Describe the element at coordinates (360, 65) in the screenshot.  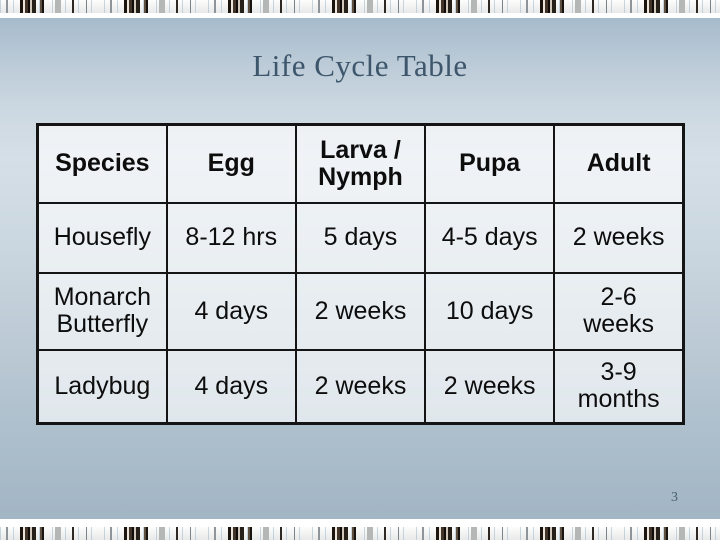
I see `slide-title: Life Cycle Table` at that location.